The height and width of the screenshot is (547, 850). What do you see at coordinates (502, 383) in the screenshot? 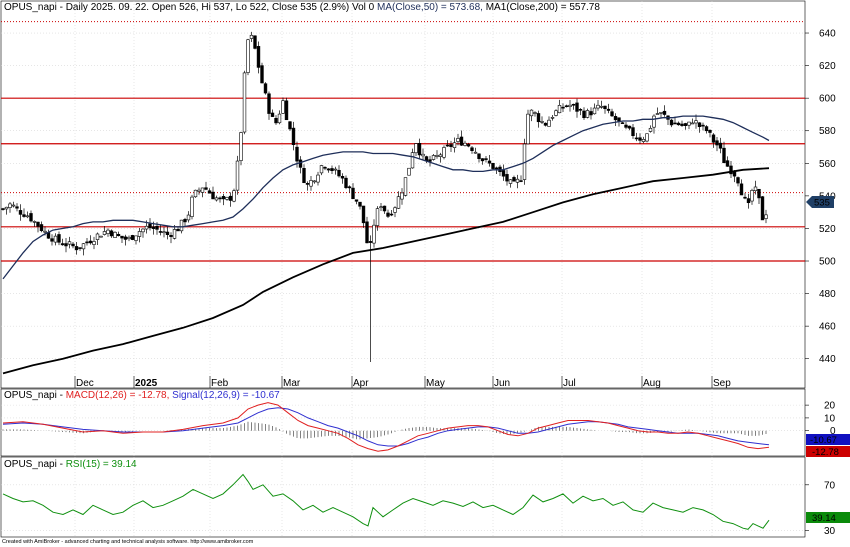
I see `month-label: Jun` at bounding box center [502, 383].